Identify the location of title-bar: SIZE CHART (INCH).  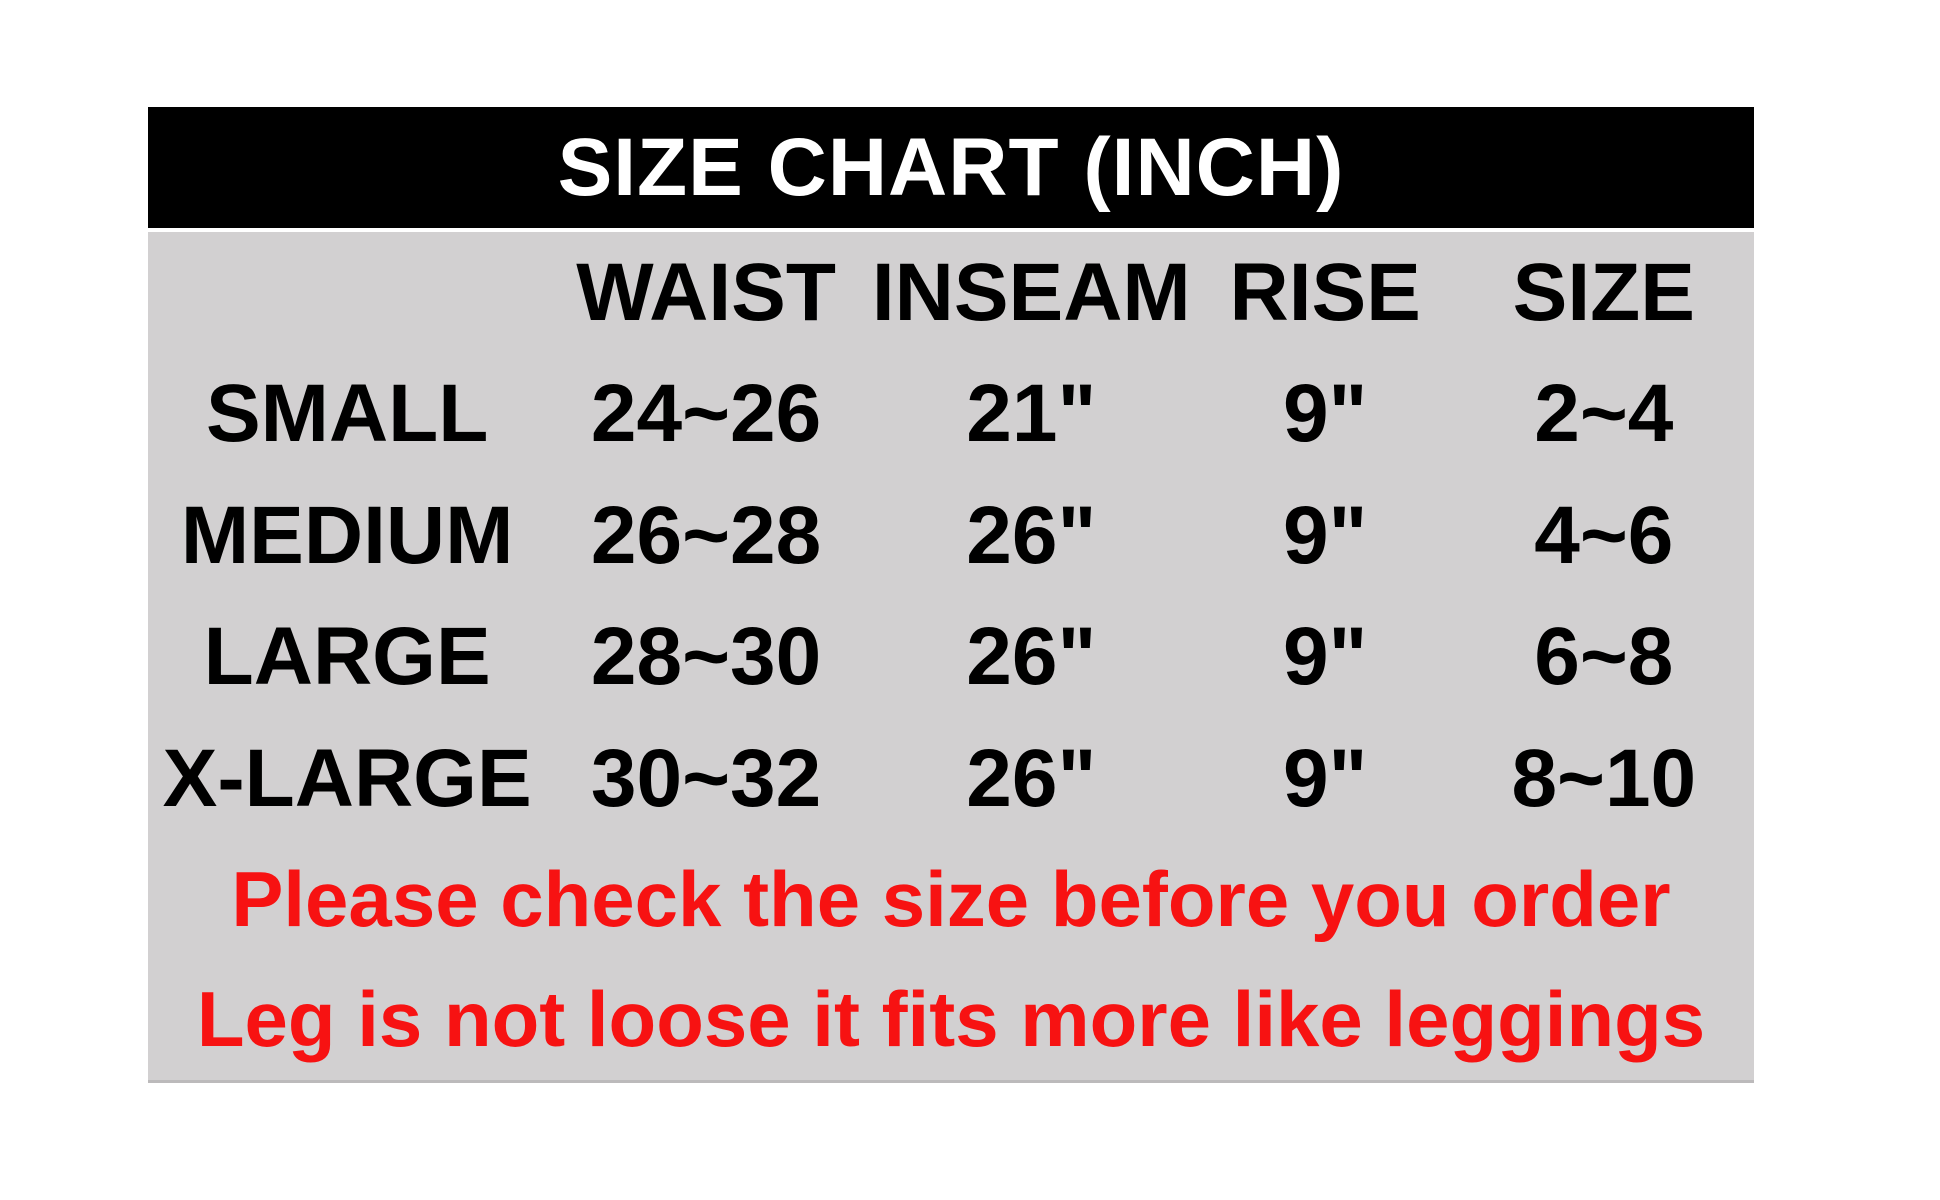
(951, 167).